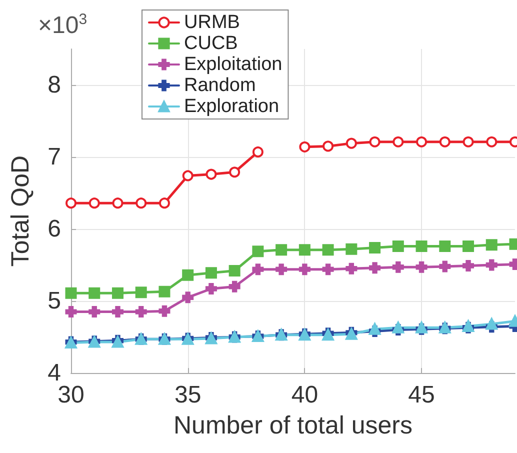 This screenshot has width=517, height=453. What do you see at coordinates (232, 106) in the screenshot?
I see `legend-label: Exploration` at bounding box center [232, 106].